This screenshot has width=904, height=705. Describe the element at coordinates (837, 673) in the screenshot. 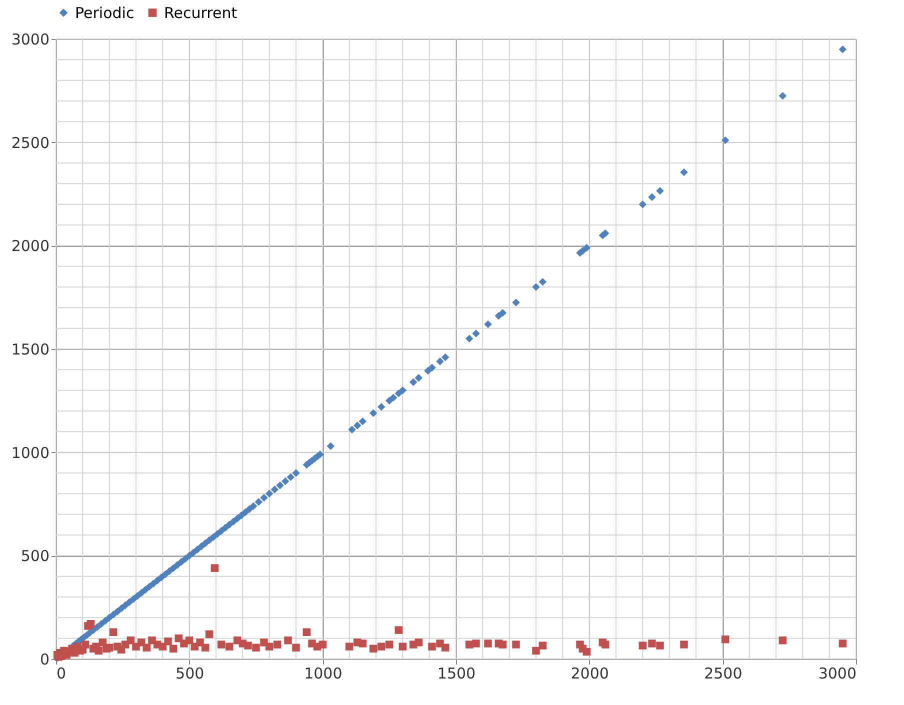

I see `x-tick-label: 3000` at that location.